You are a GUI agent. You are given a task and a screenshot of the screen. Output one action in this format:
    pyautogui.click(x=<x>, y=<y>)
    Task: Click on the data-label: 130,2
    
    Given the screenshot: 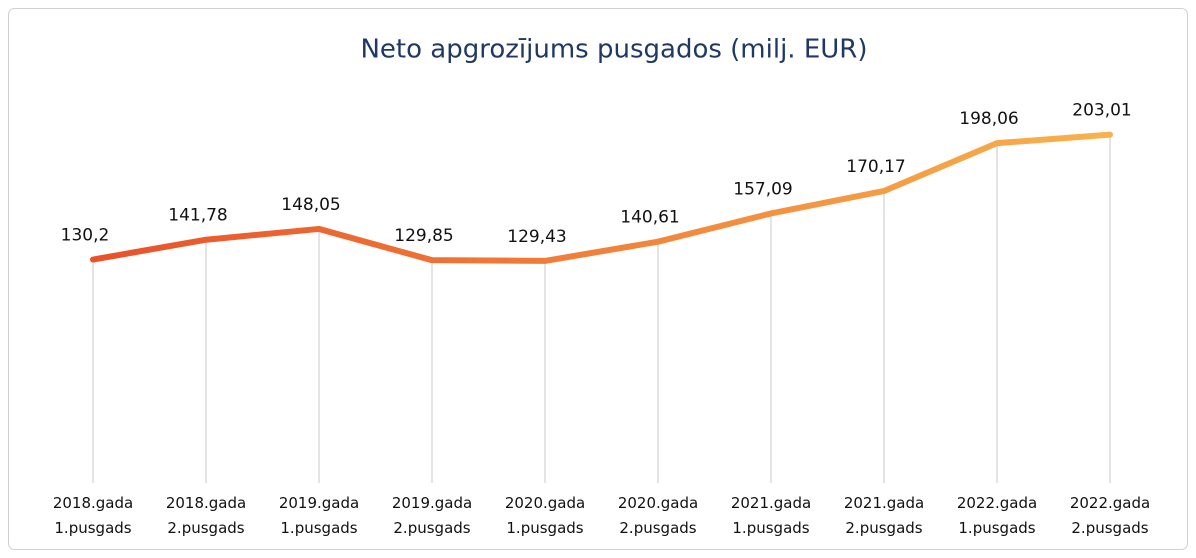 What is the action you would take?
    pyautogui.click(x=85, y=236)
    